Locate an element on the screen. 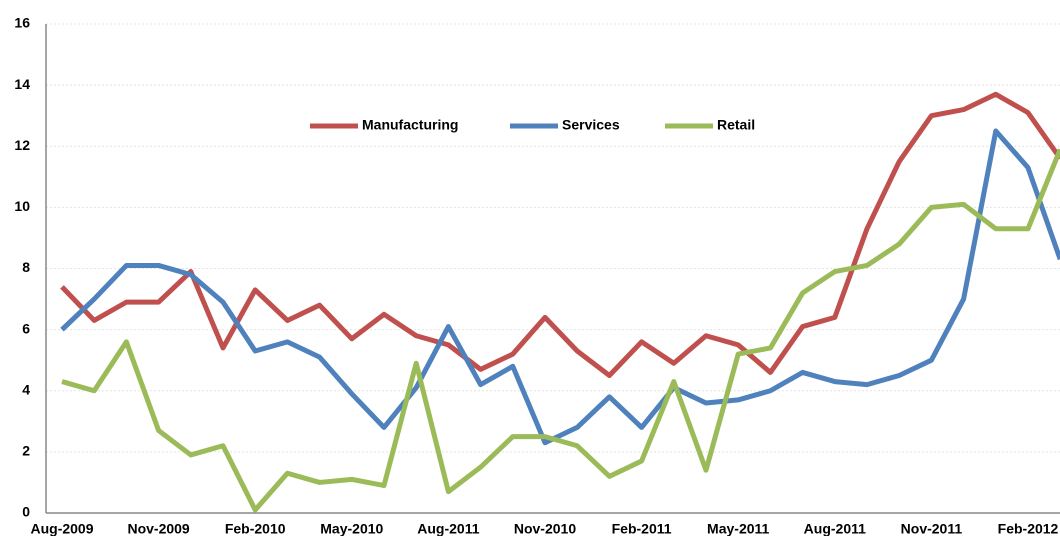  x-tick-label: Nov-2011 is located at coordinates (932, 528).